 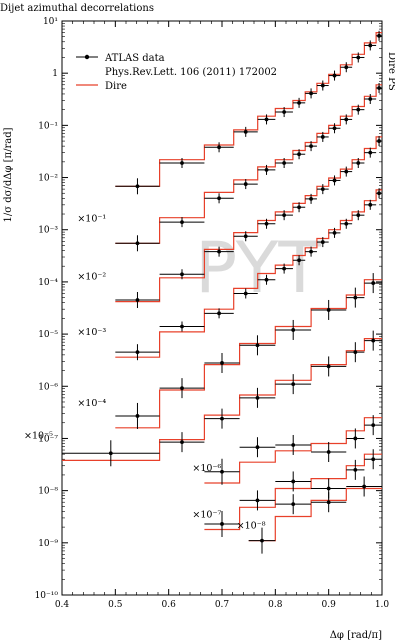 I want to click on legend-label-reference: Phys.Rev.Lett. 106 (2011) 172002, so click(x=191, y=72).